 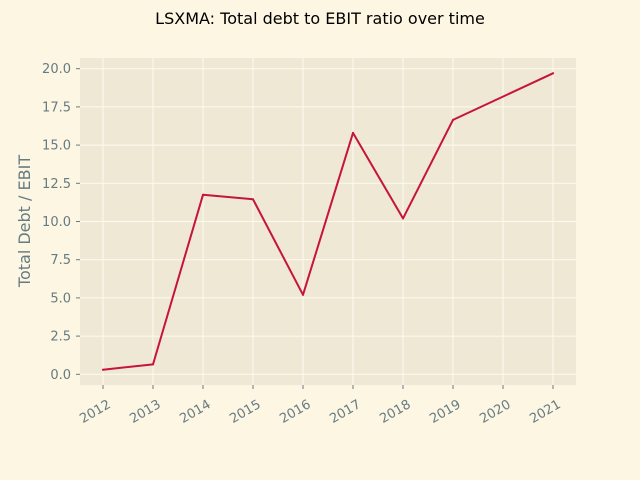 What do you see at coordinates (56, 107) in the screenshot?
I see `y-tick-label: 17.5` at bounding box center [56, 107].